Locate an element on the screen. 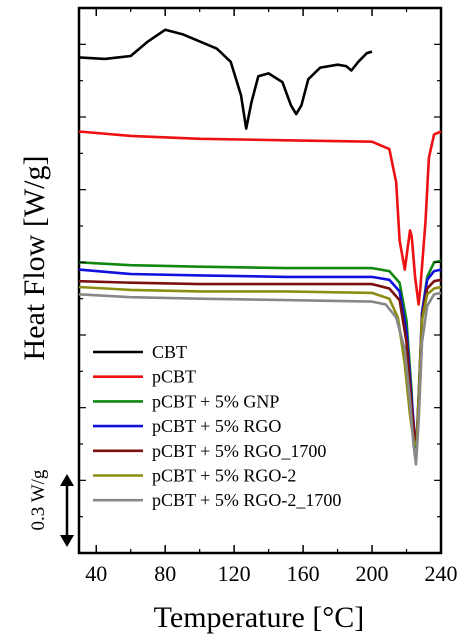 This screenshot has width=466, height=642. x-tick-label-200: 200 is located at coordinates (372, 573).